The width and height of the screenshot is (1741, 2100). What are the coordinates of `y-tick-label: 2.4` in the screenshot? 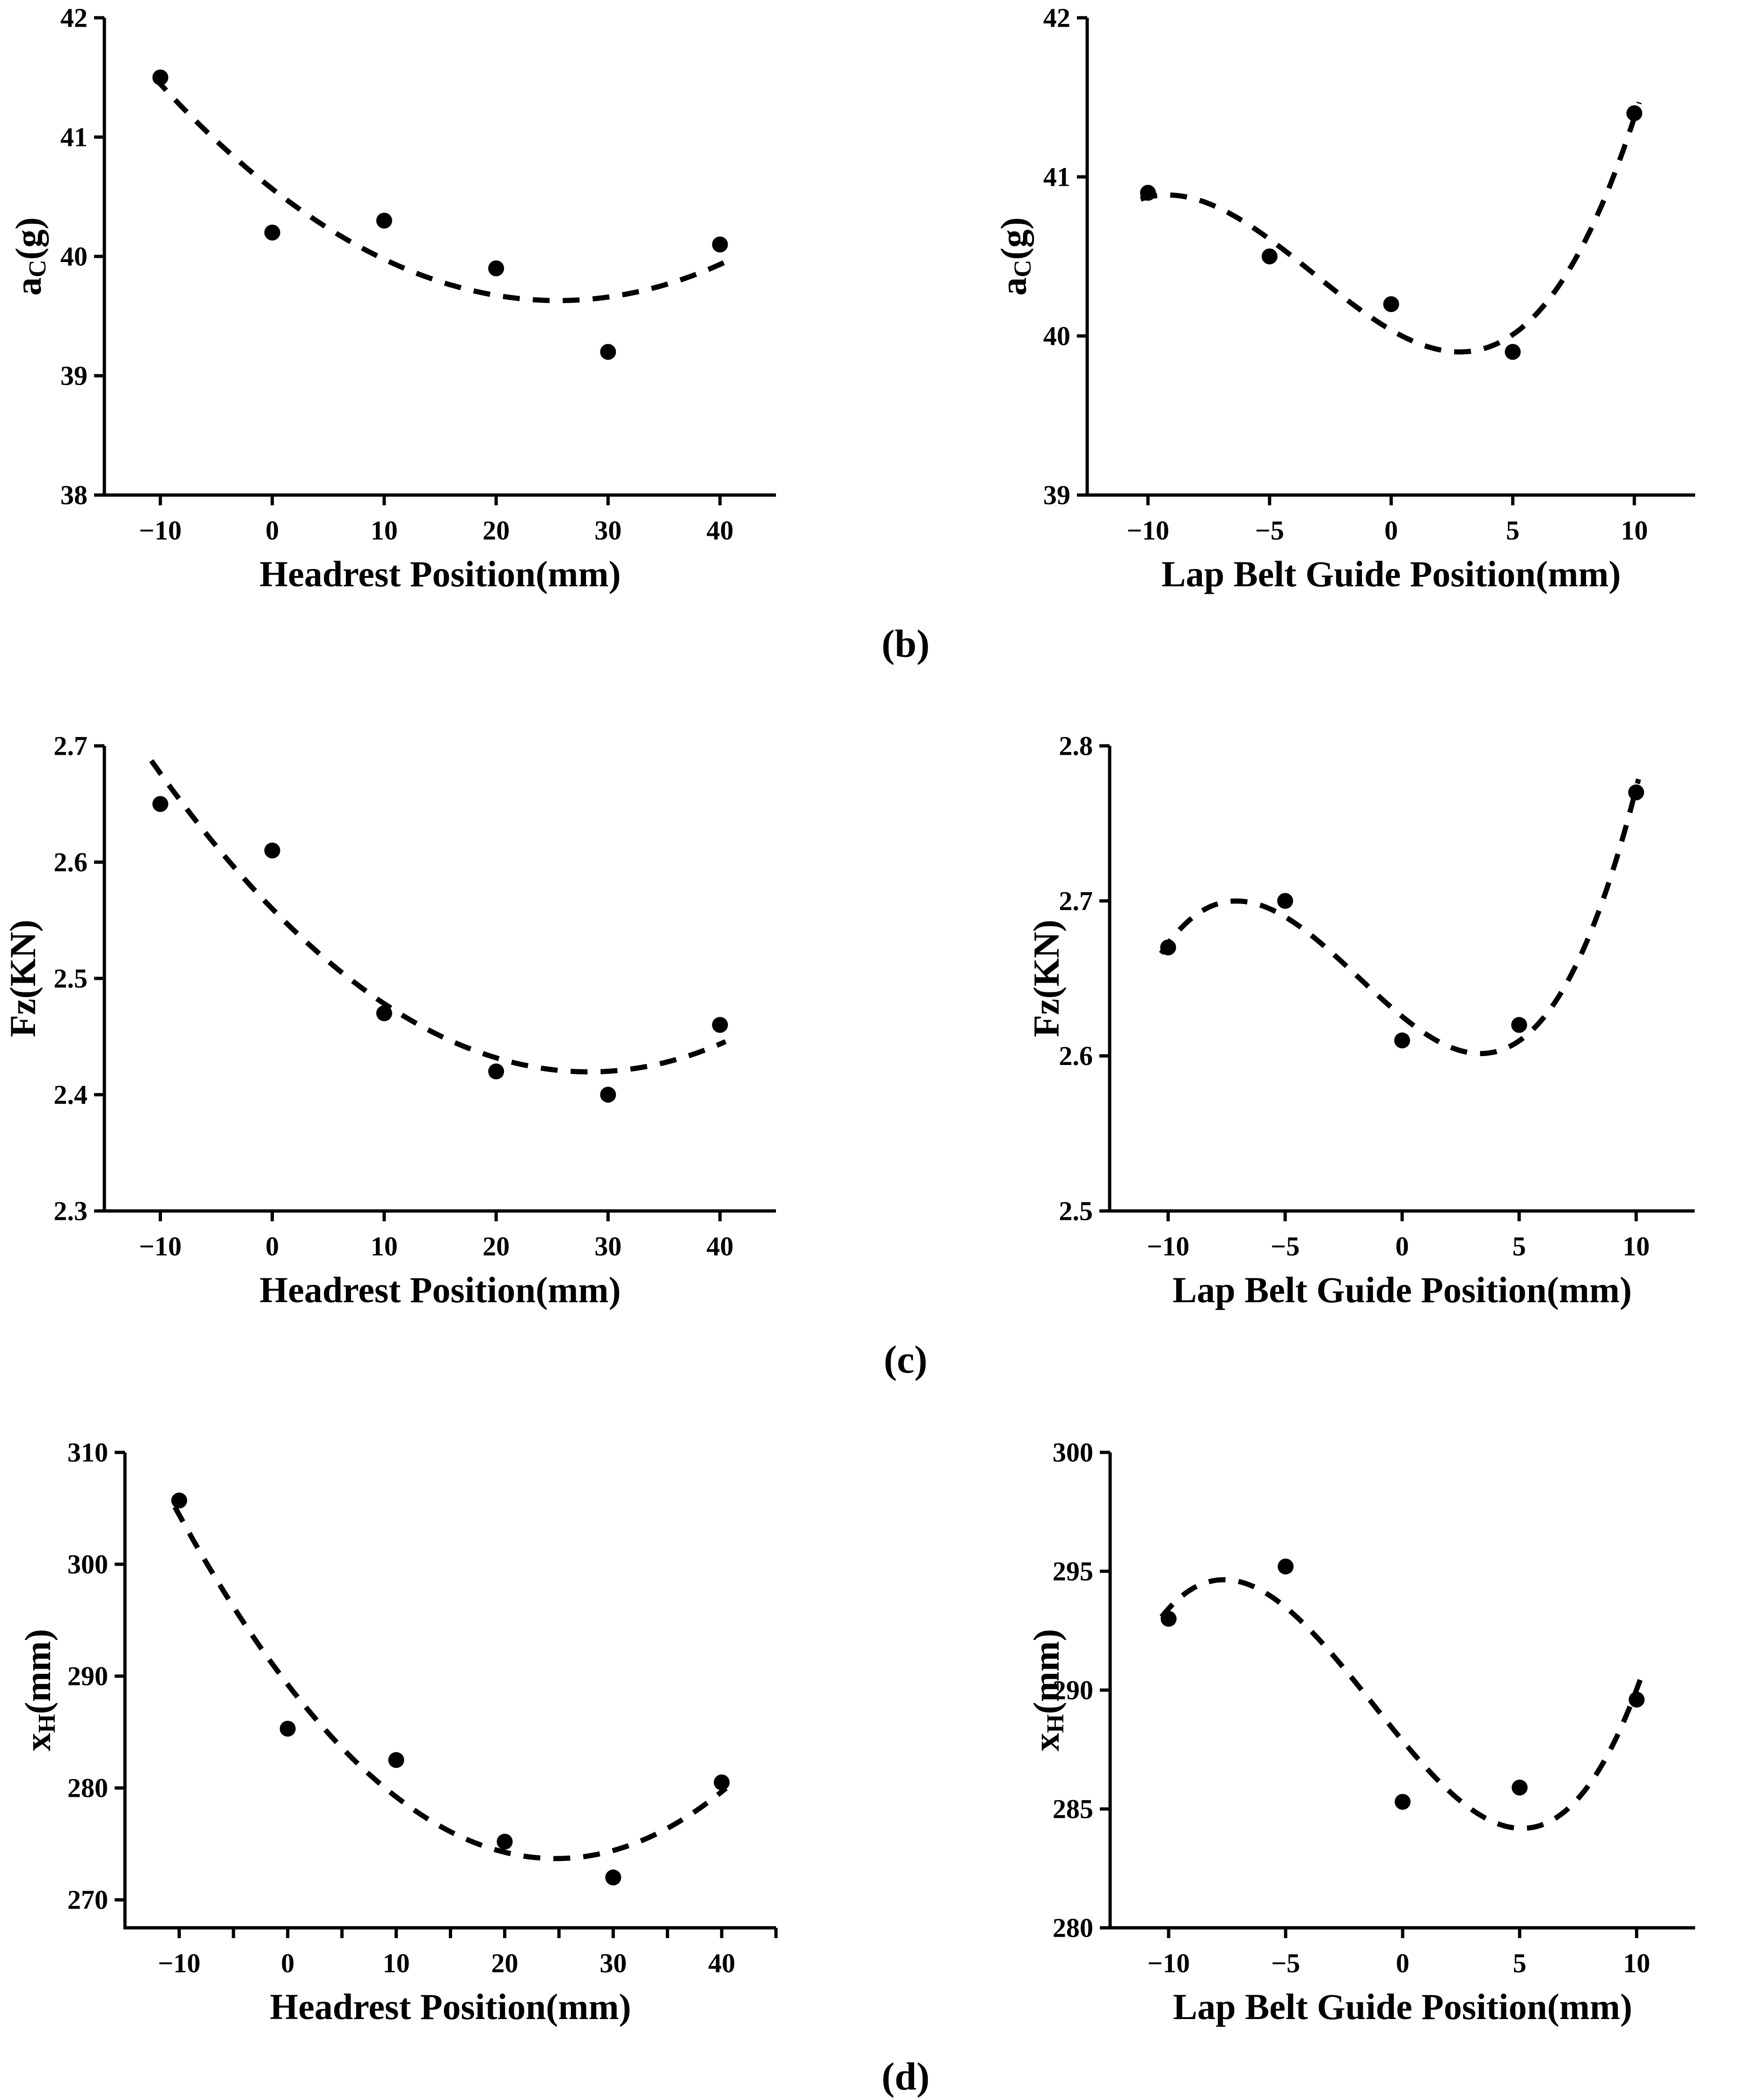 It's located at (71, 1094).